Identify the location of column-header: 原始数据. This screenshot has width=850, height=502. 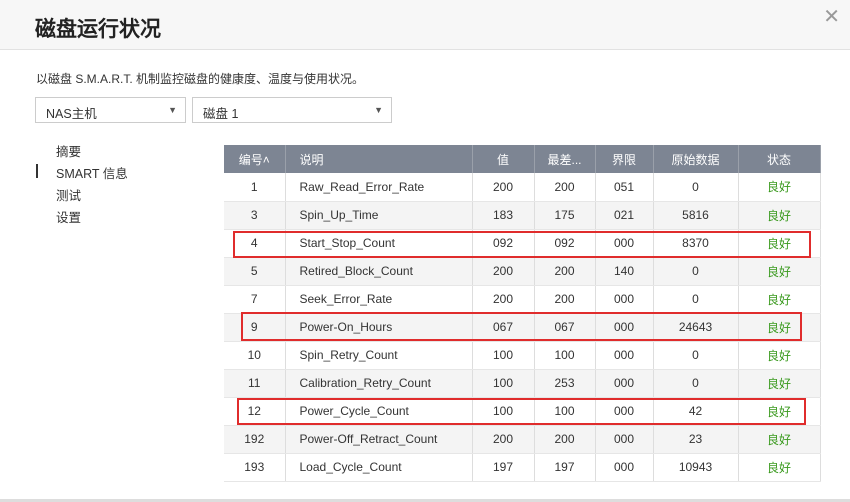
(696, 159).